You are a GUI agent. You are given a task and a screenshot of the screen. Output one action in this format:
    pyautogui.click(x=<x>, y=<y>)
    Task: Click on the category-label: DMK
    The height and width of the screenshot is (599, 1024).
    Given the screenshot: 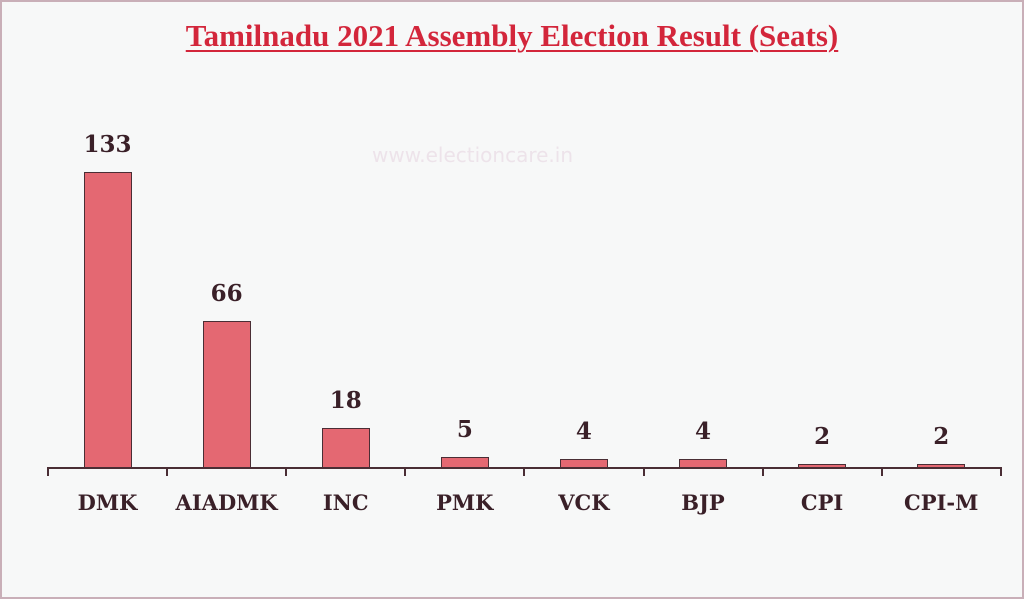 What is the action you would take?
    pyautogui.click(x=107, y=502)
    